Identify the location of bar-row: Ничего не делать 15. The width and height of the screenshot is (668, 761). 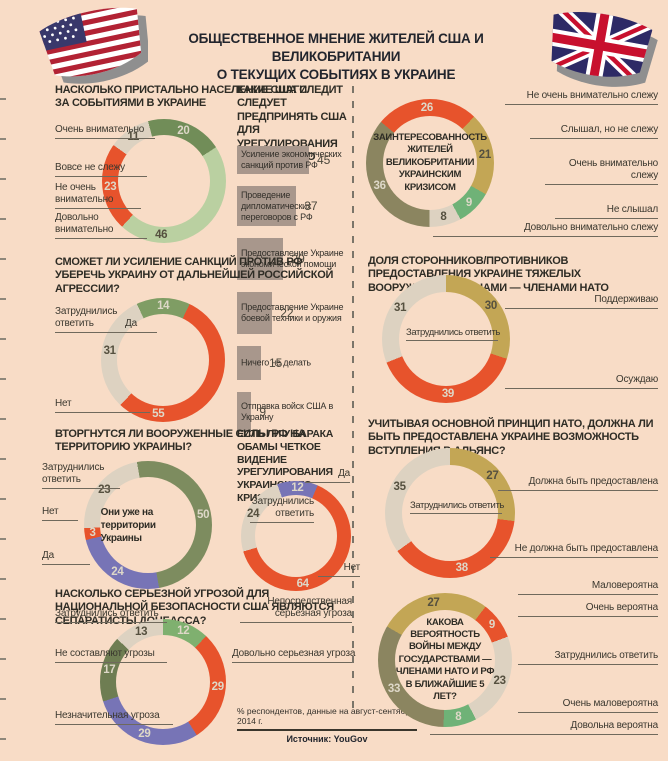
(297, 363).